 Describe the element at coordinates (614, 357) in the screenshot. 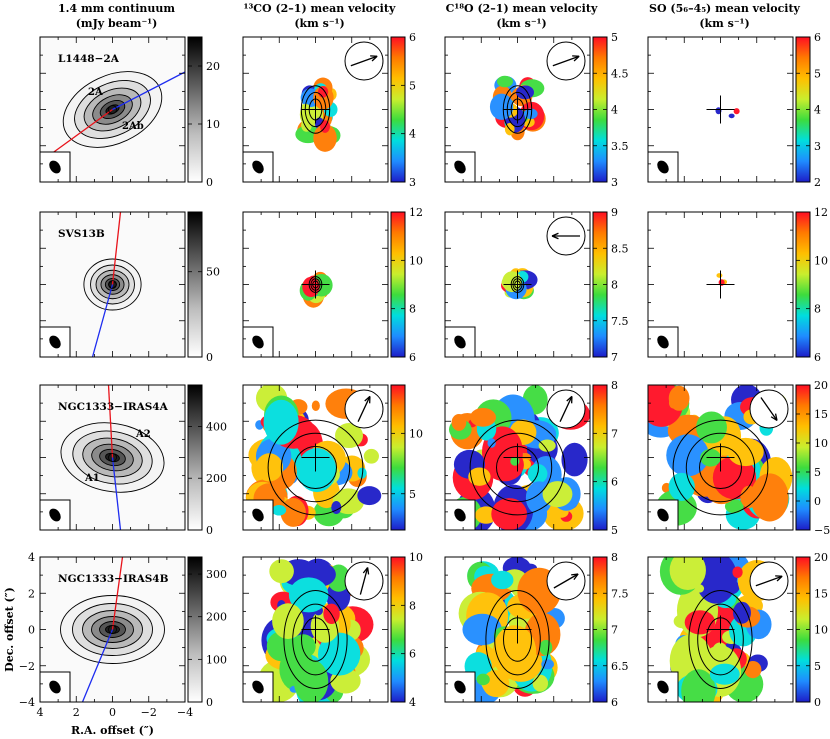

I see `colorbar-tick-label: 7` at that location.